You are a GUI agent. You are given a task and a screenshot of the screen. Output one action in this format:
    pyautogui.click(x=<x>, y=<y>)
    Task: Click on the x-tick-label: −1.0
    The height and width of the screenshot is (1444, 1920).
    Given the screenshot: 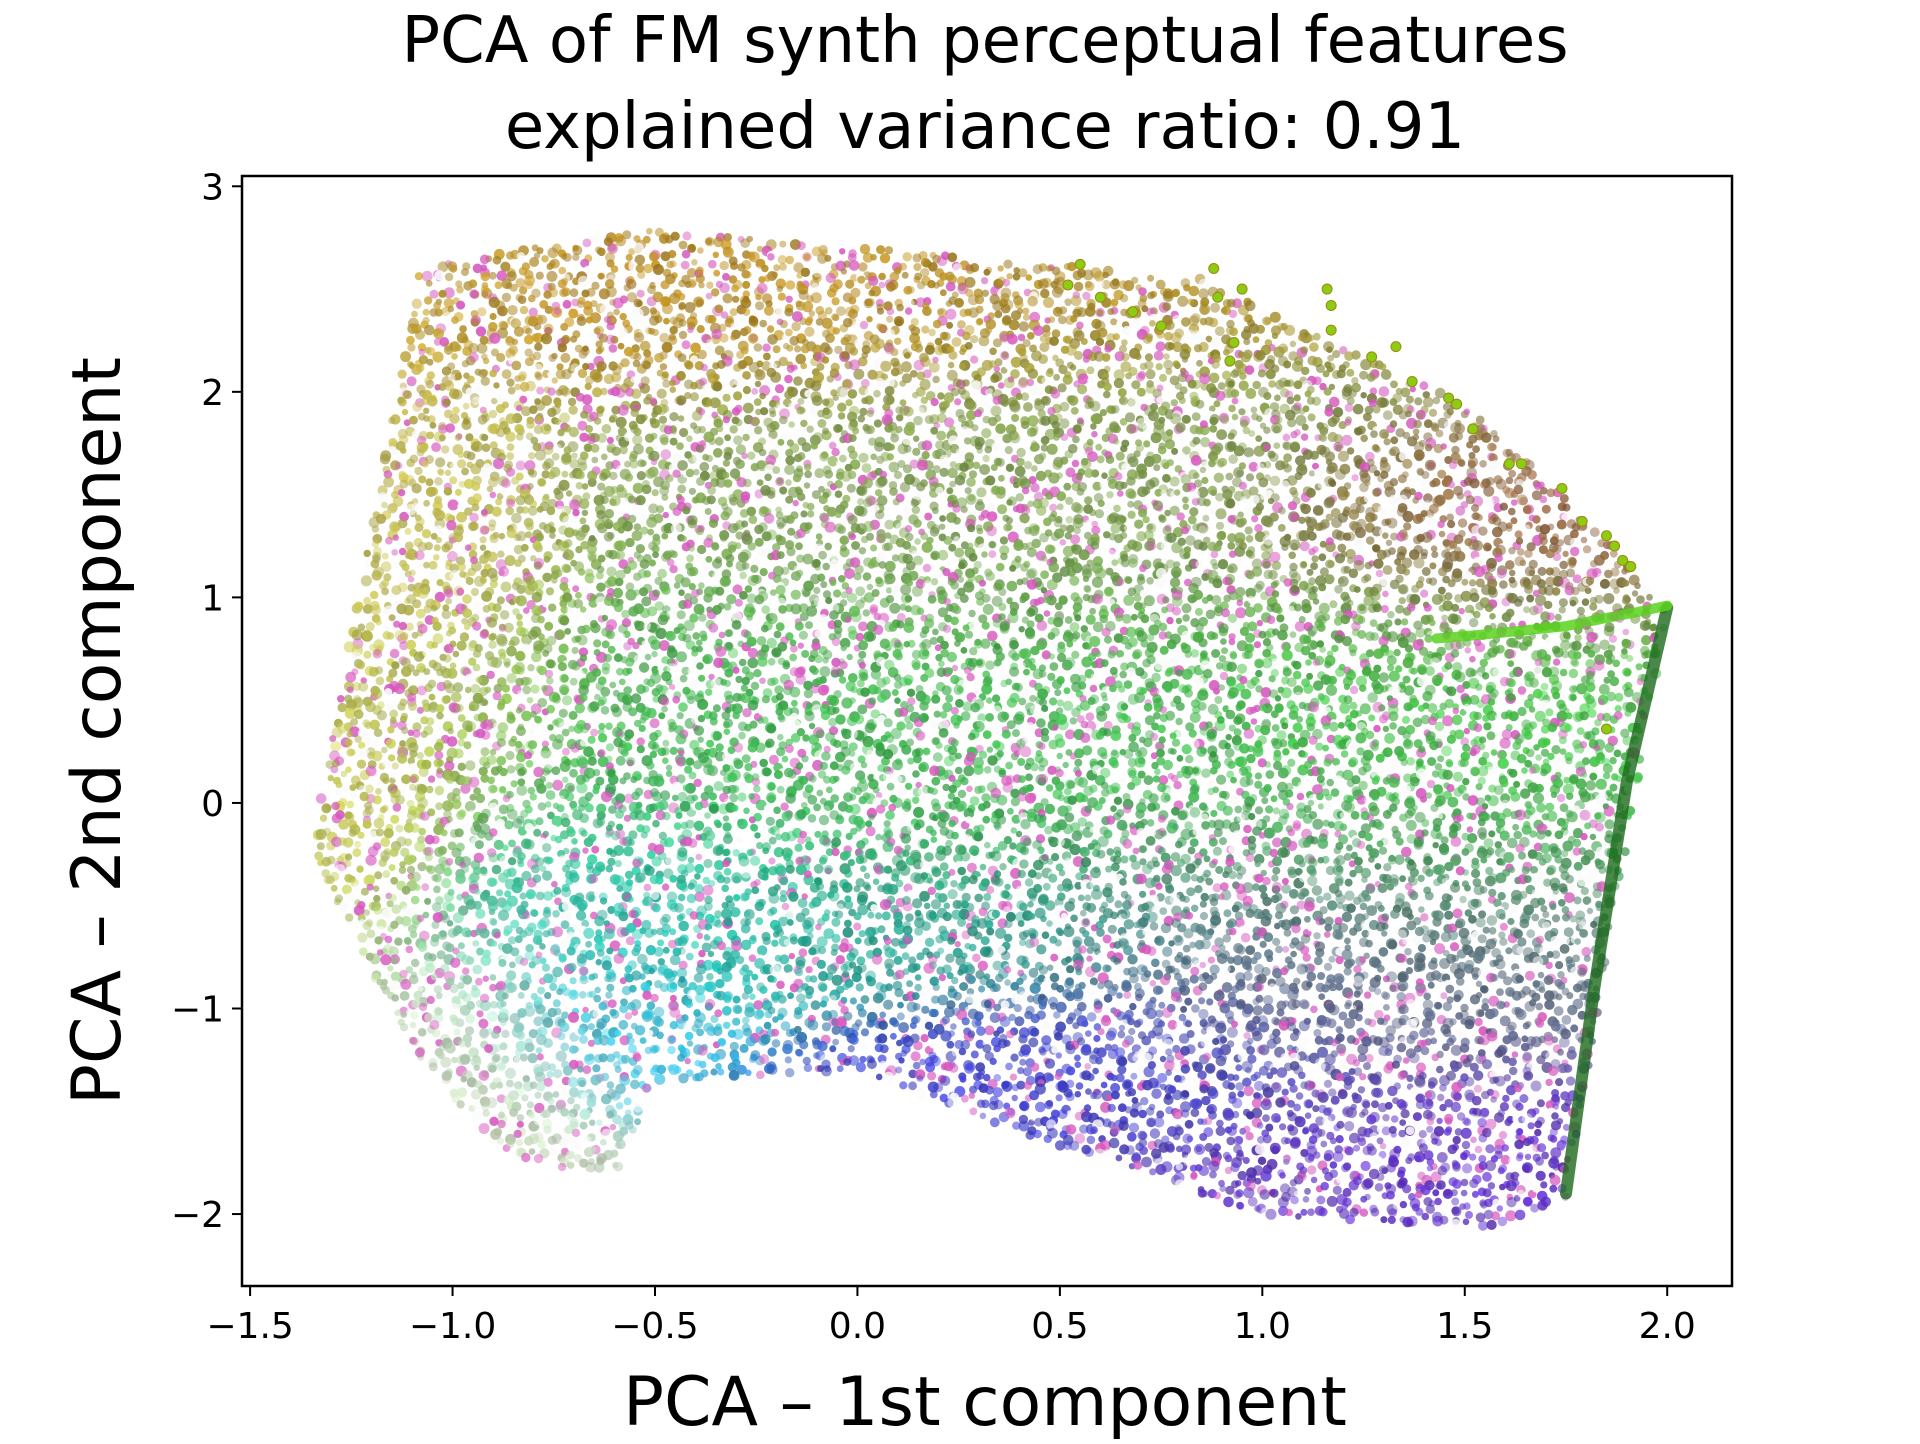 What is the action you would take?
    pyautogui.click(x=452, y=1326)
    